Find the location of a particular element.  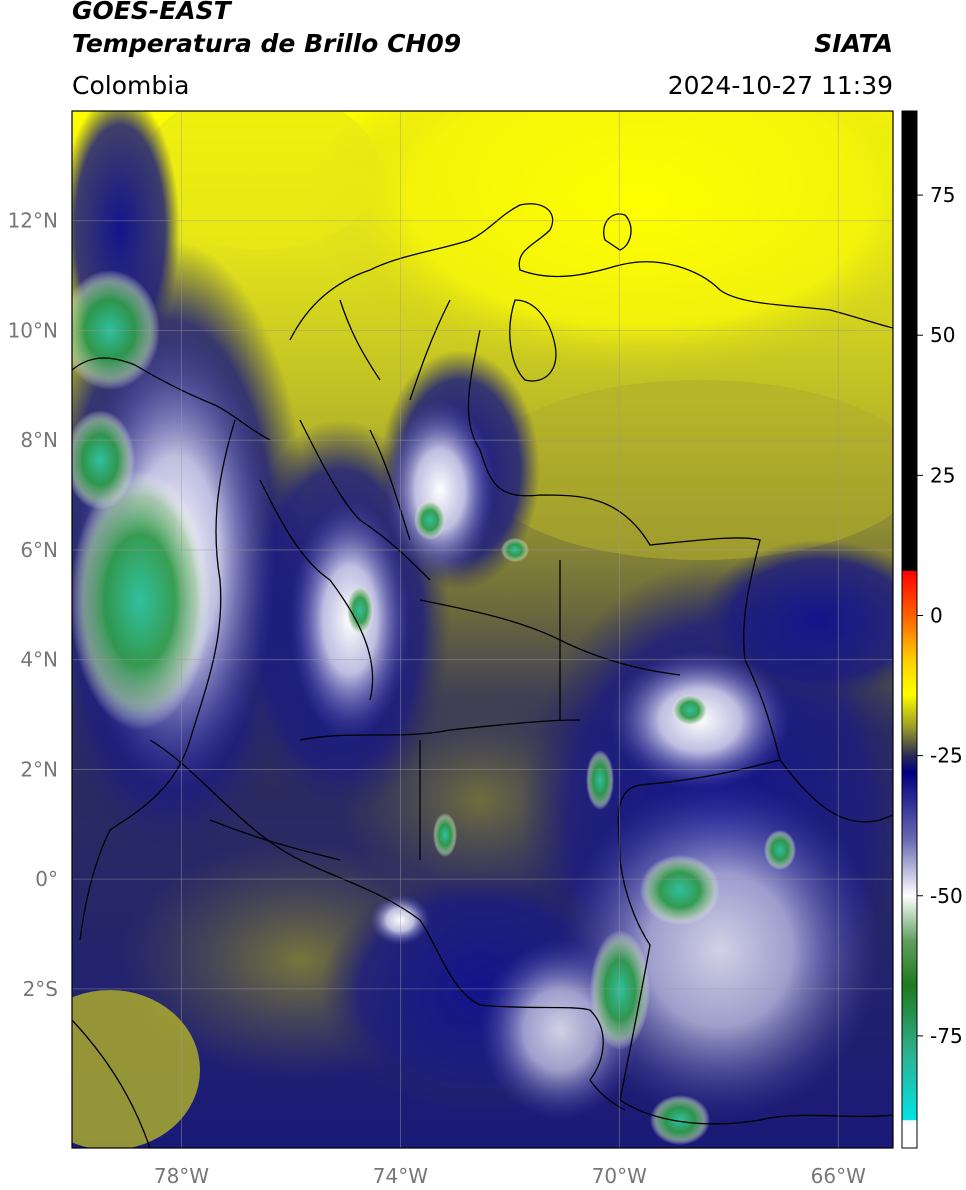

lat-tick-label: 2°N is located at coordinates (39, 769).